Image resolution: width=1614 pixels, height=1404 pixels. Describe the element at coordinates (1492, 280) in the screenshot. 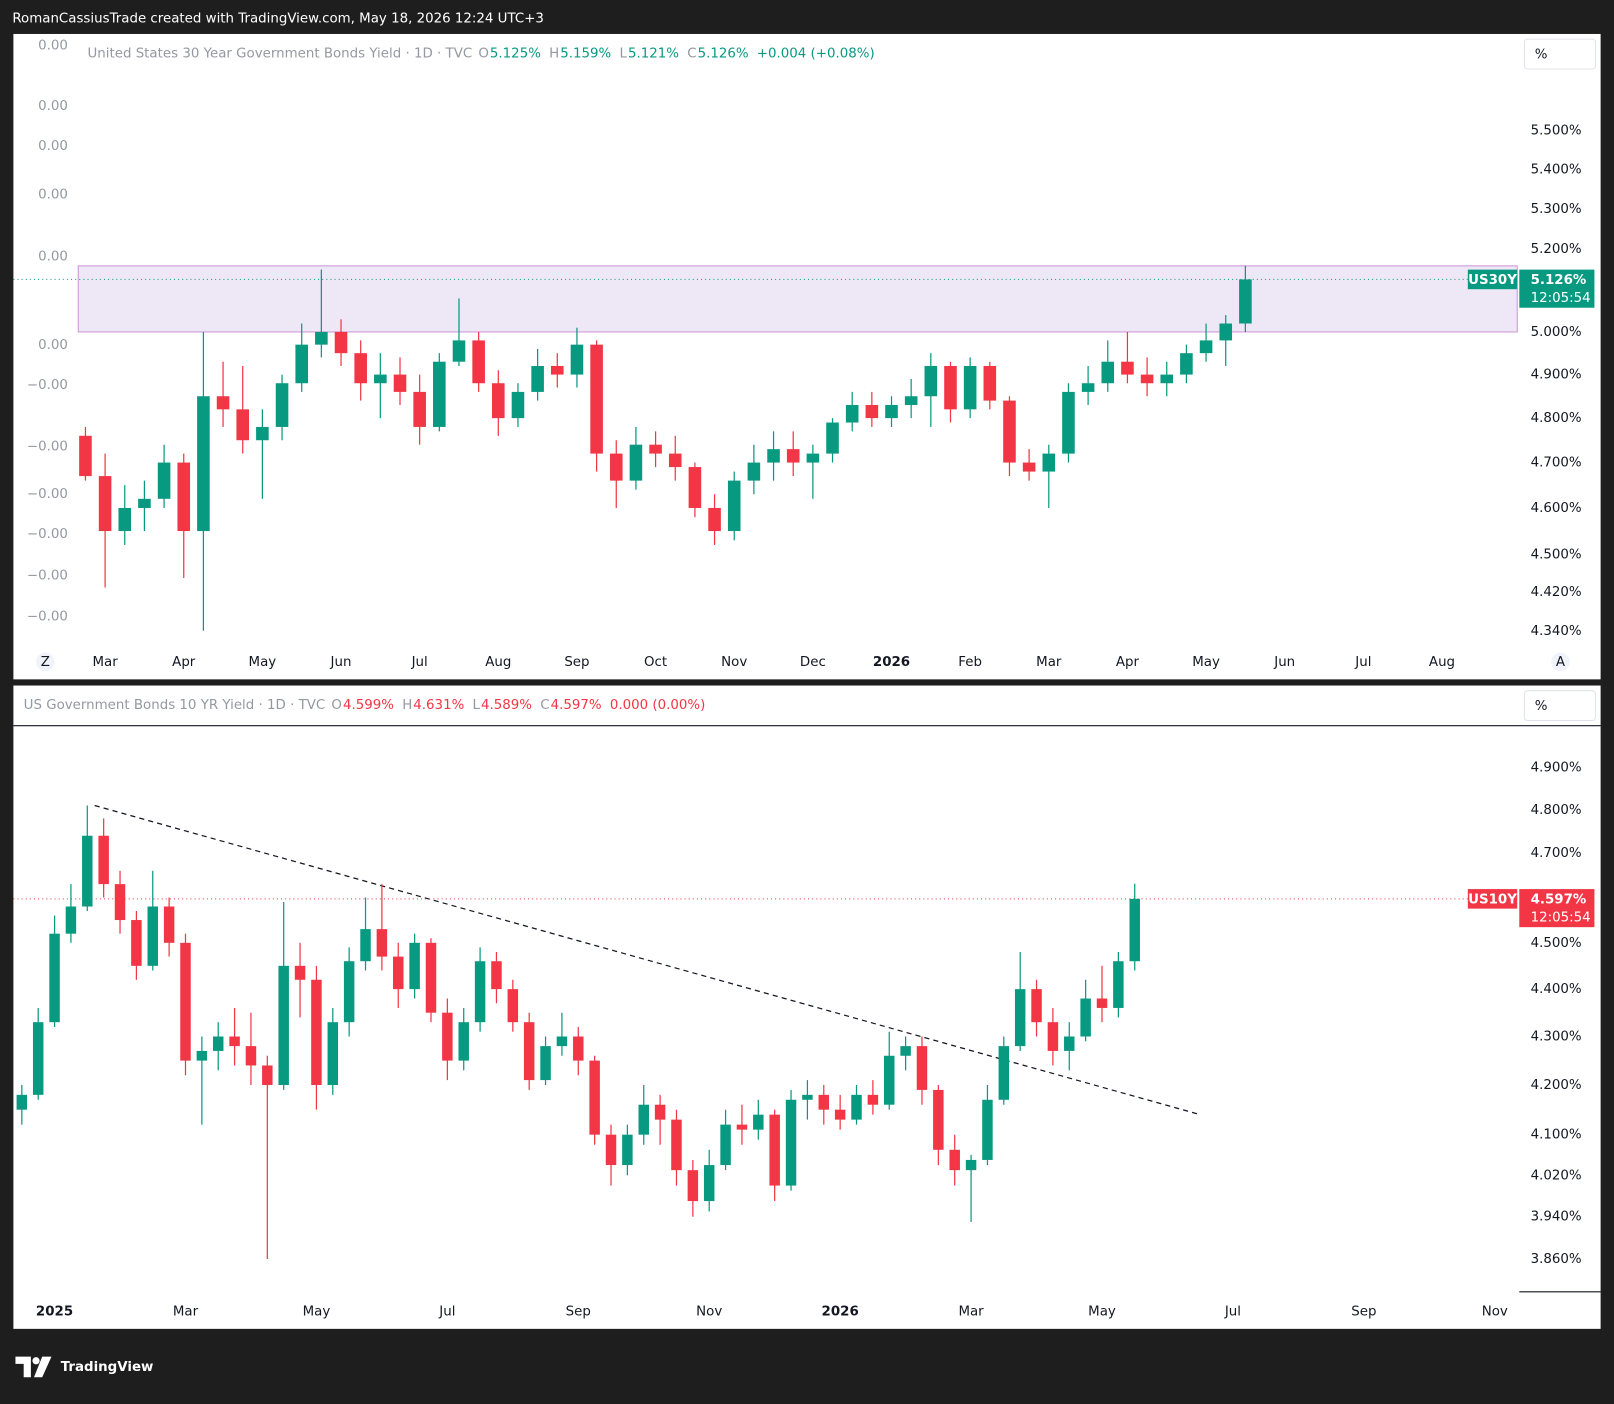

I see `symbol: US30Y` at that location.